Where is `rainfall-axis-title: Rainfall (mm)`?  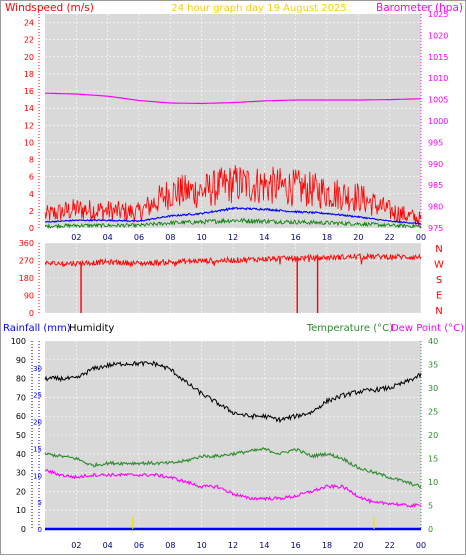 rainfall-axis-title: Rainfall (mm) is located at coordinates (37, 328).